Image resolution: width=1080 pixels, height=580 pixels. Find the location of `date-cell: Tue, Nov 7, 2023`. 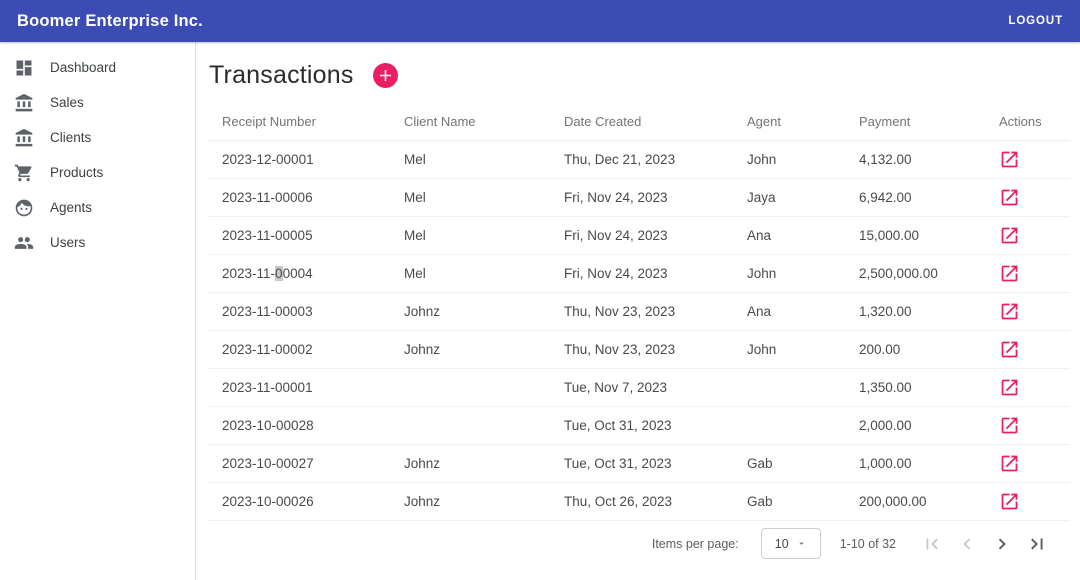

date-cell: Tue, Nov 7, 2023 is located at coordinates (641, 387).